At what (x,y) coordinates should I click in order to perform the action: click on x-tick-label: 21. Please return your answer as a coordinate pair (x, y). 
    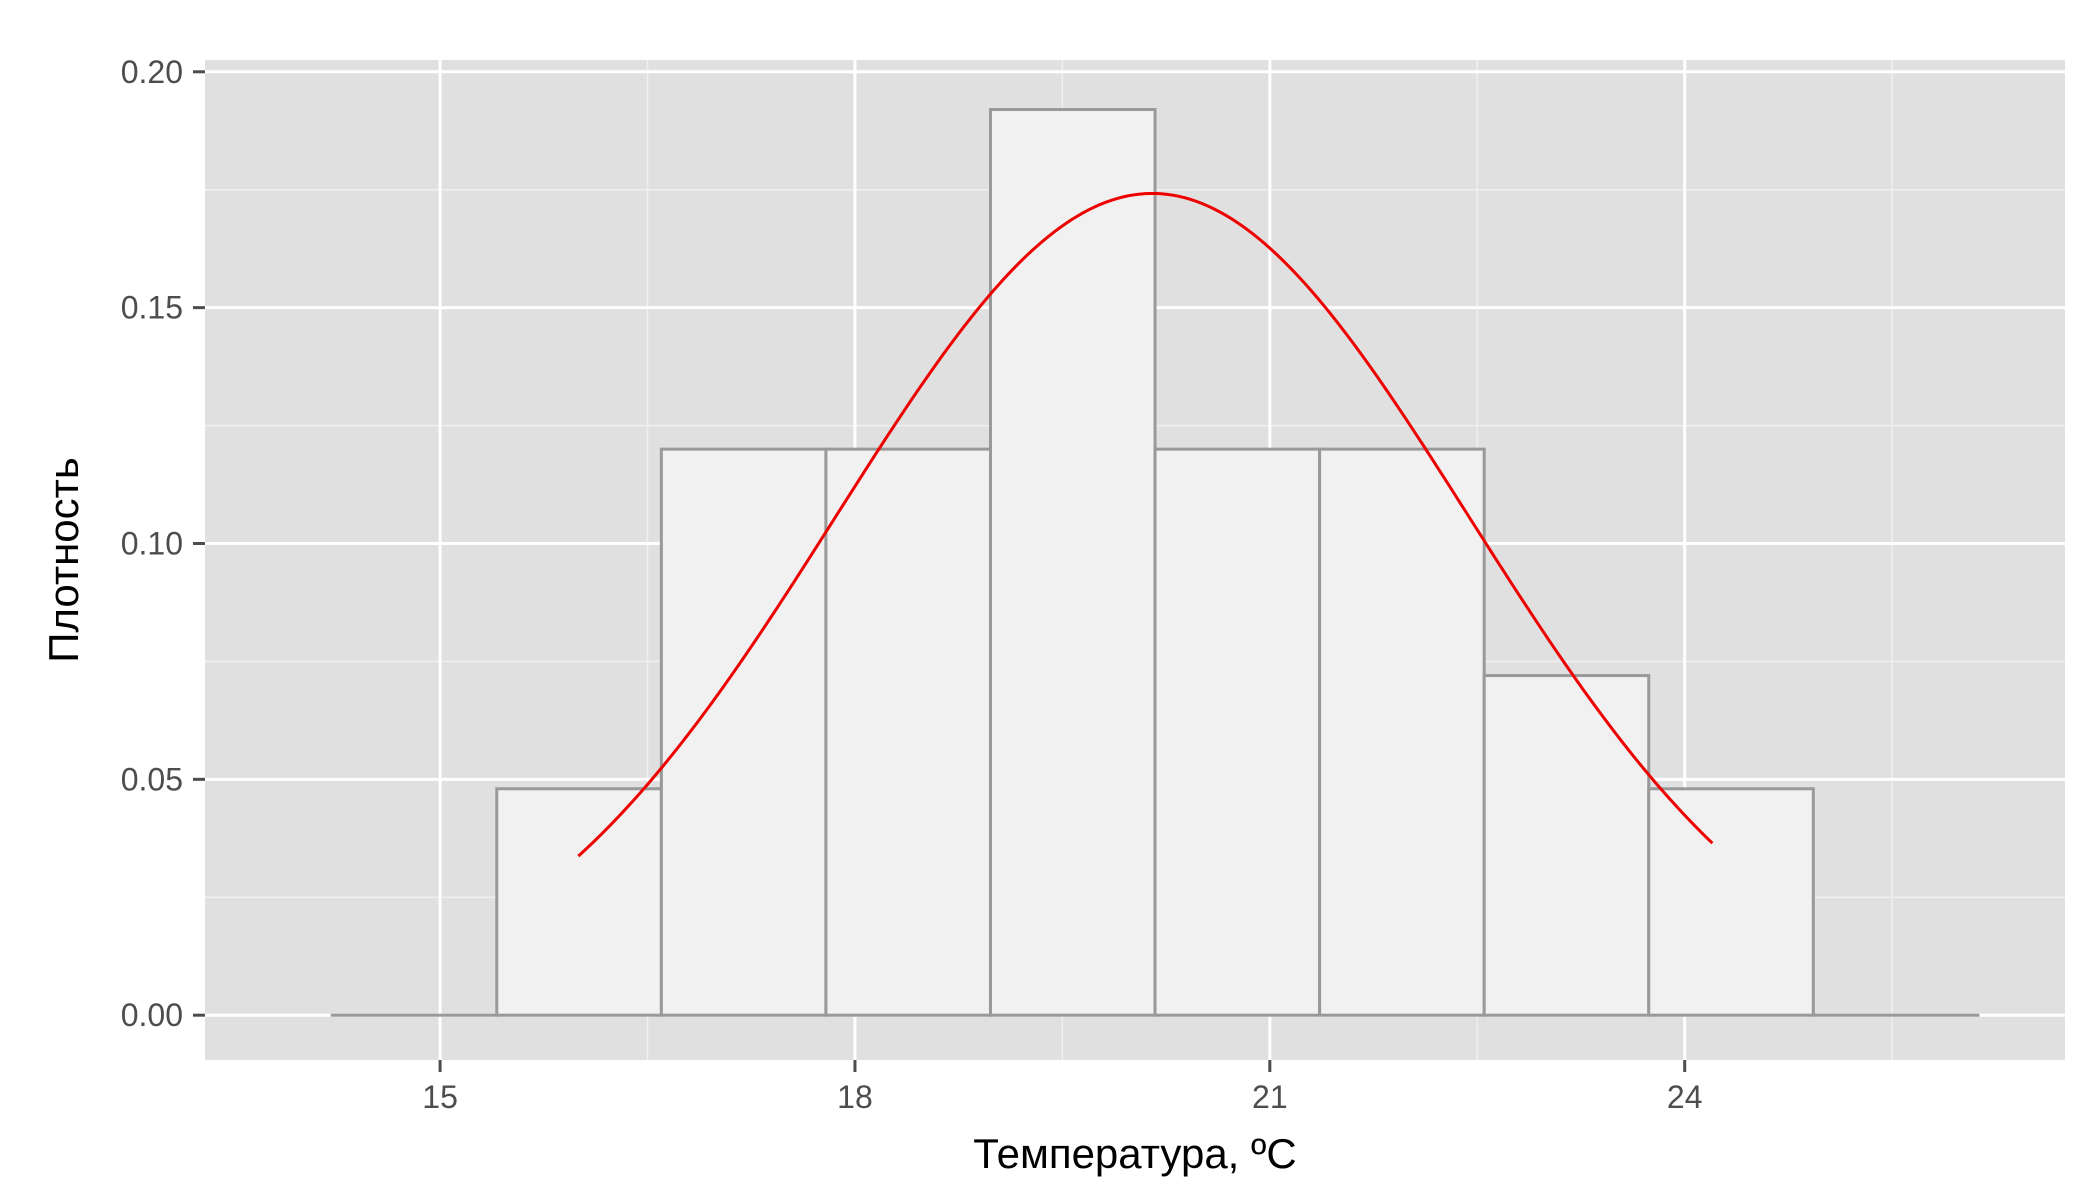
    Looking at the image, I should click on (1270, 1097).